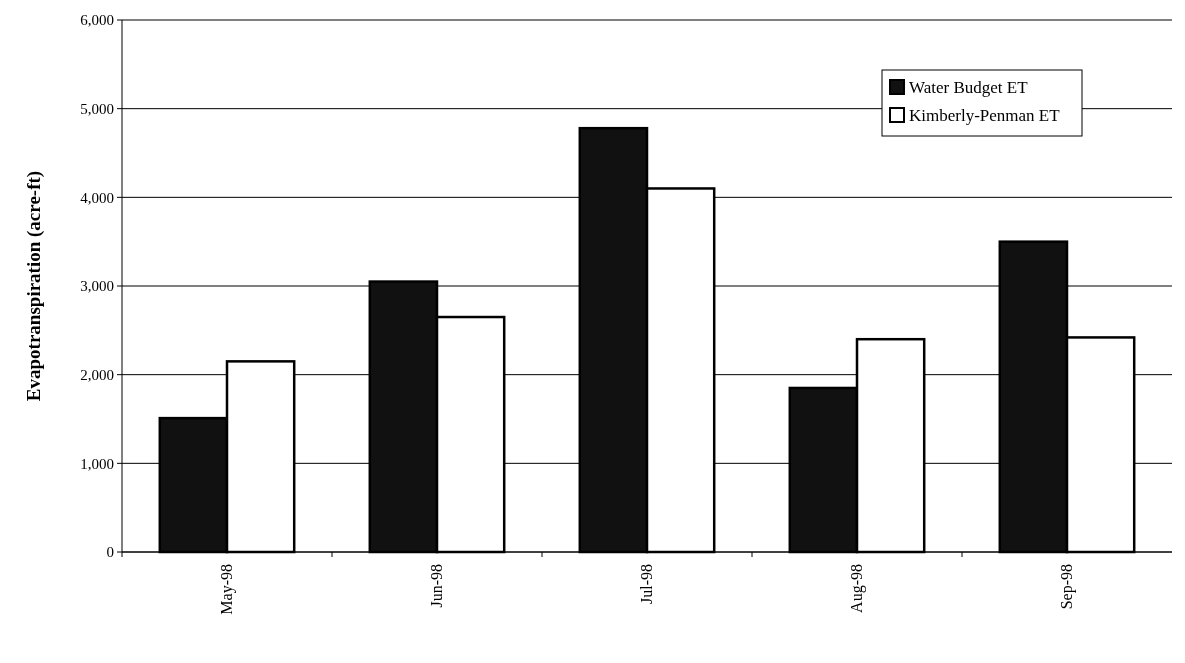  What do you see at coordinates (110, 552) in the screenshot?
I see `y-tick-label: 0` at bounding box center [110, 552].